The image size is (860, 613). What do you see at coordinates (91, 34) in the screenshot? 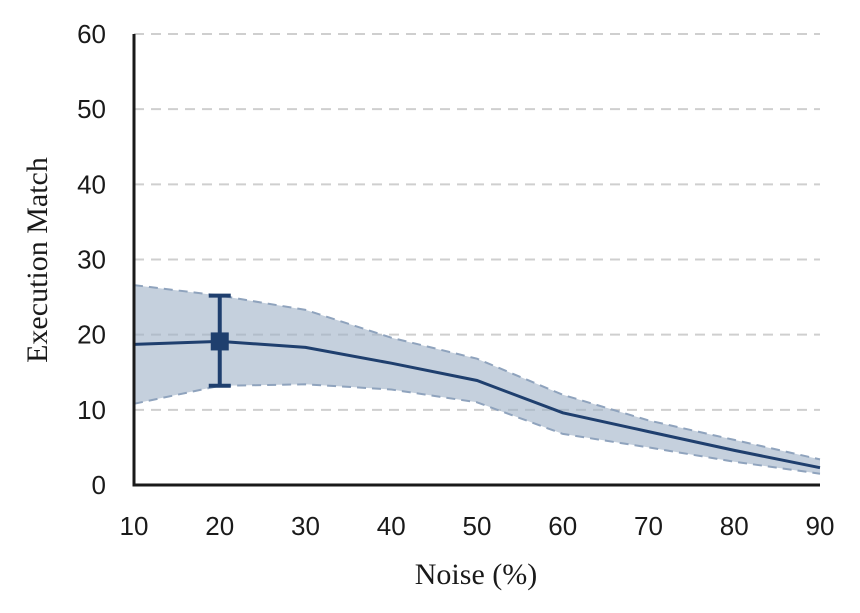
I see `y-tick-60: 60` at bounding box center [91, 34].